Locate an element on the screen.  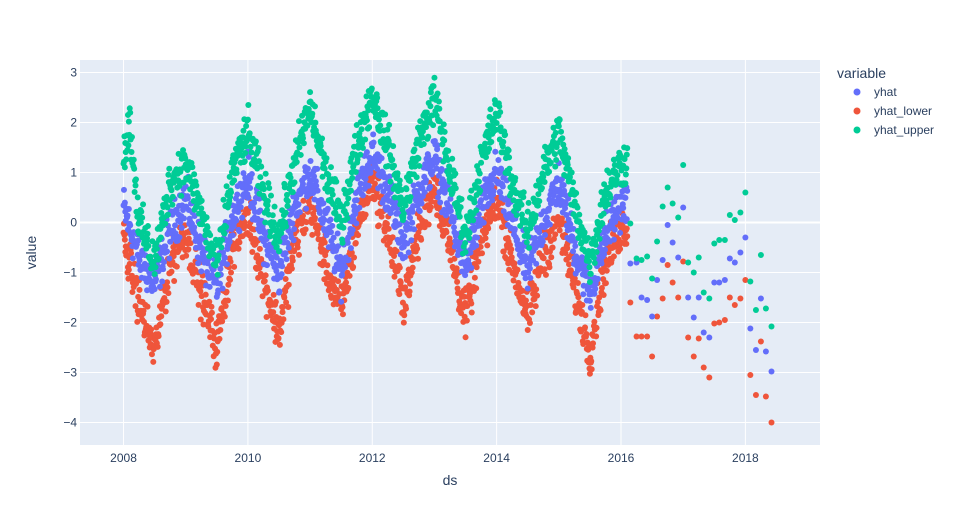
legend-item-yhat_lower: yhat_lower is located at coordinates (893, 111).